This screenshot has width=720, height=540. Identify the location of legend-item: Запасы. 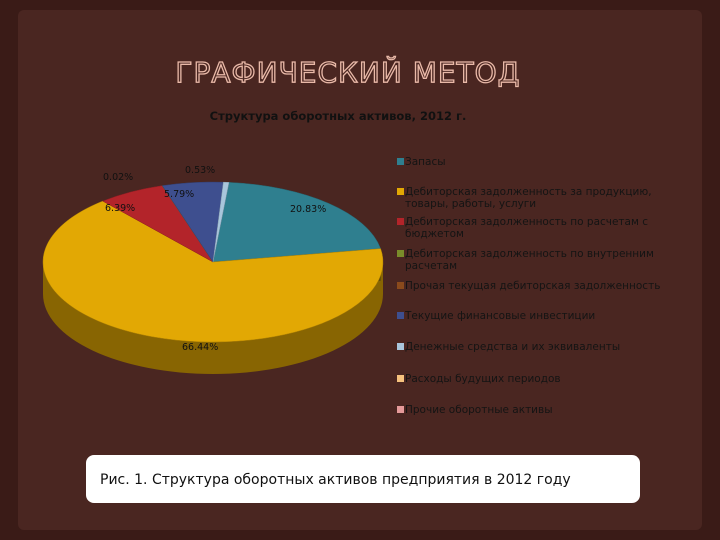
(533, 162).